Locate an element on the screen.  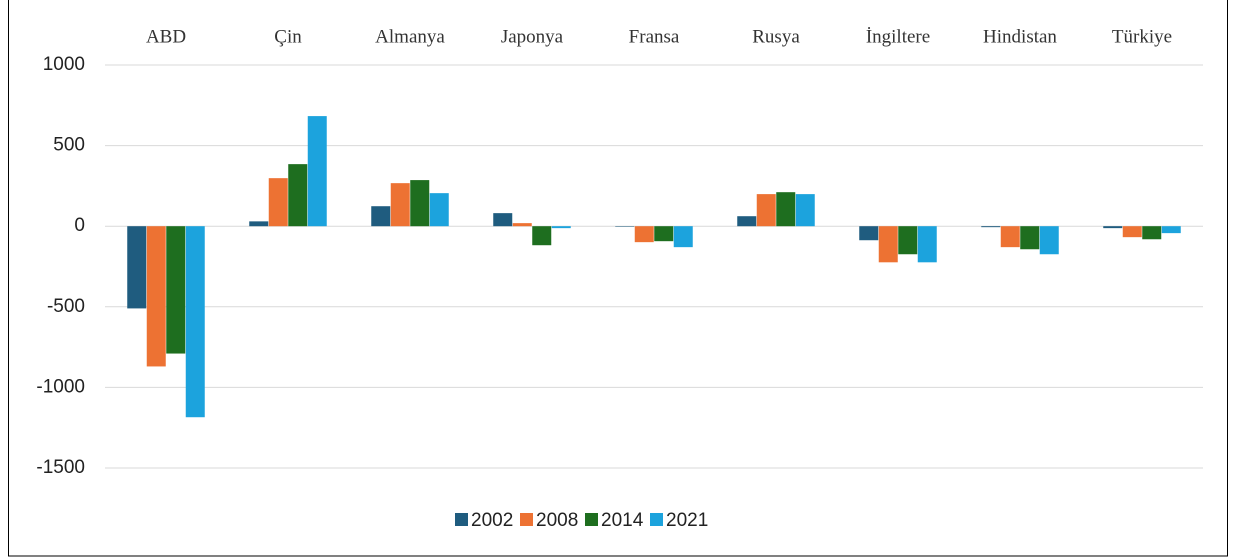
y-tick-label: -1000 is located at coordinates (60, 386).